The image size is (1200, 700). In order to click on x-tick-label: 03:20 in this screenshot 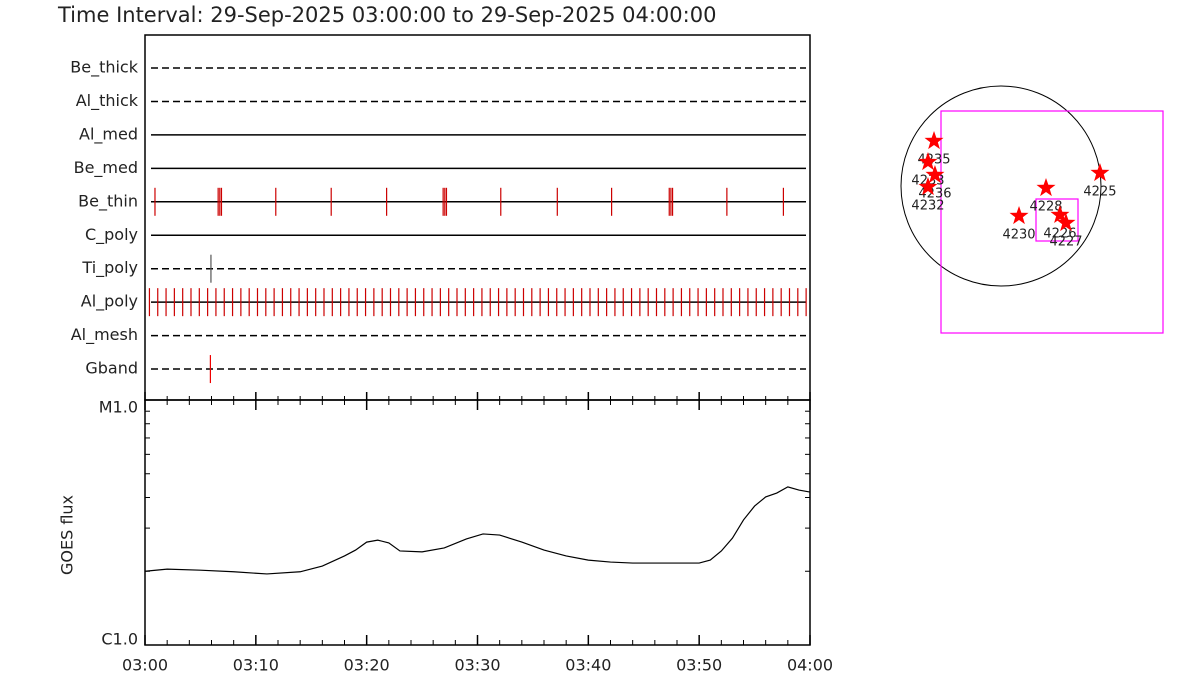, I will do `click(367, 665)`.